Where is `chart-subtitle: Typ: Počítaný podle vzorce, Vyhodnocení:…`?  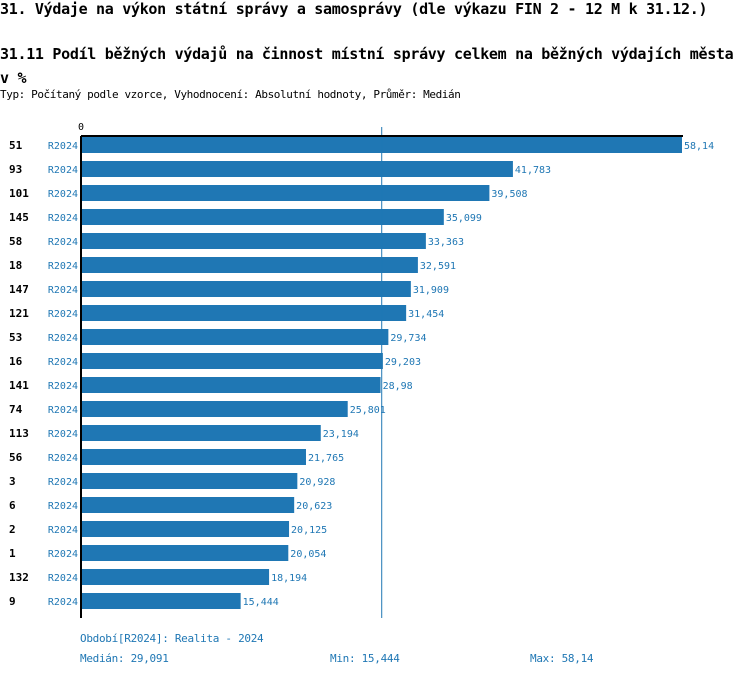
chart-subtitle: Typ: Počítaný podle vzorce, Vyhodnocení:… is located at coordinates (230, 94).